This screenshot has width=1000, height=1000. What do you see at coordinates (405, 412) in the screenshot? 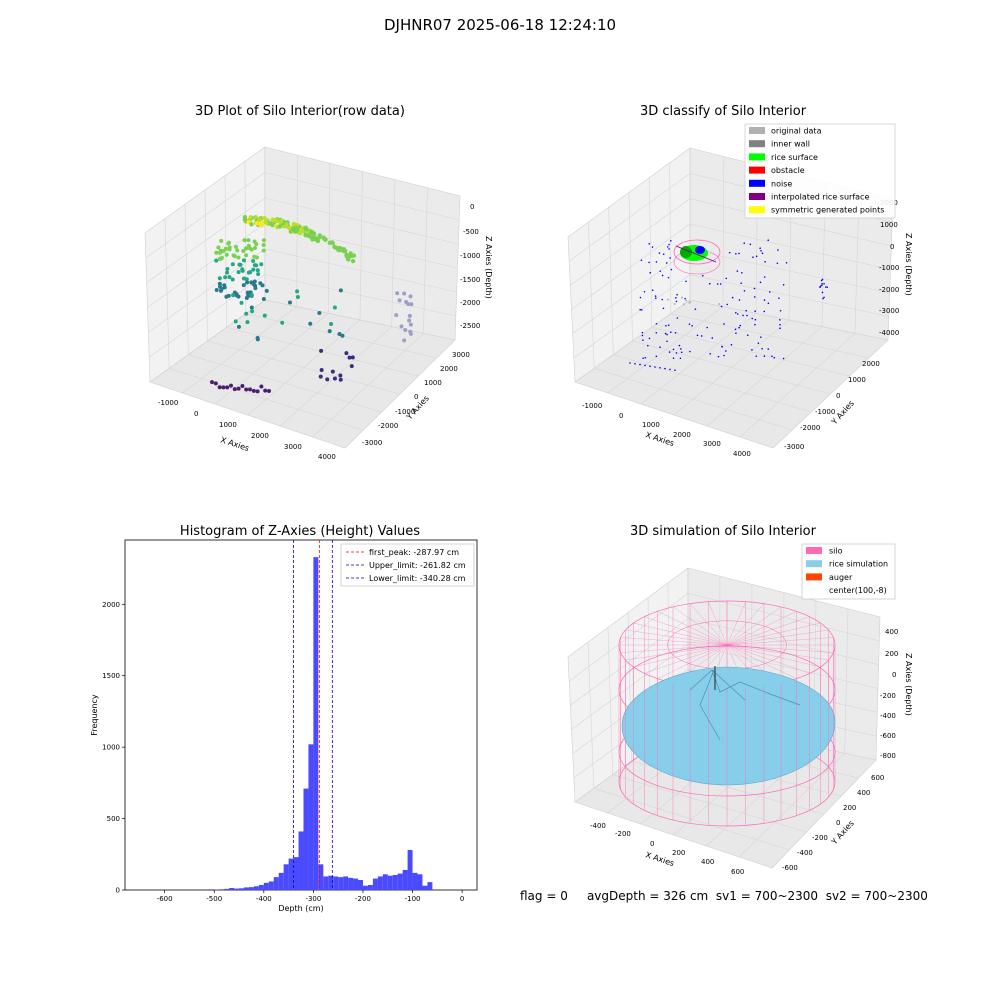
I see `raw-y-tick: -1000` at bounding box center [405, 412].